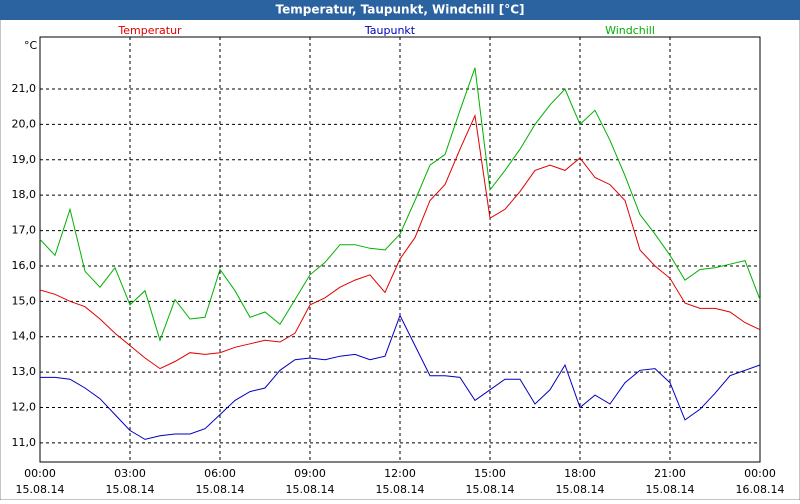 The image size is (800, 504). What do you see at coordinates (580, 473) in the screenshot?
I see `x-tick-label: 18:00` at bounding box center [580, 473].